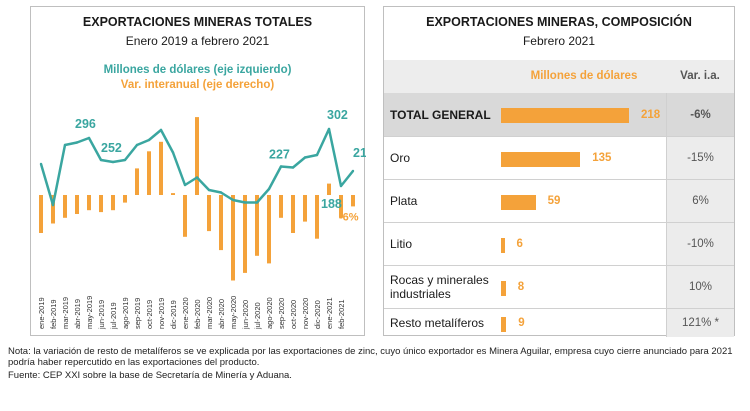 The image size is (750, 411). What do you see at coordinates (209, 313) in the screenshot?
I see `x-tick-label: mar-2020` at bounding box center [209, 313].